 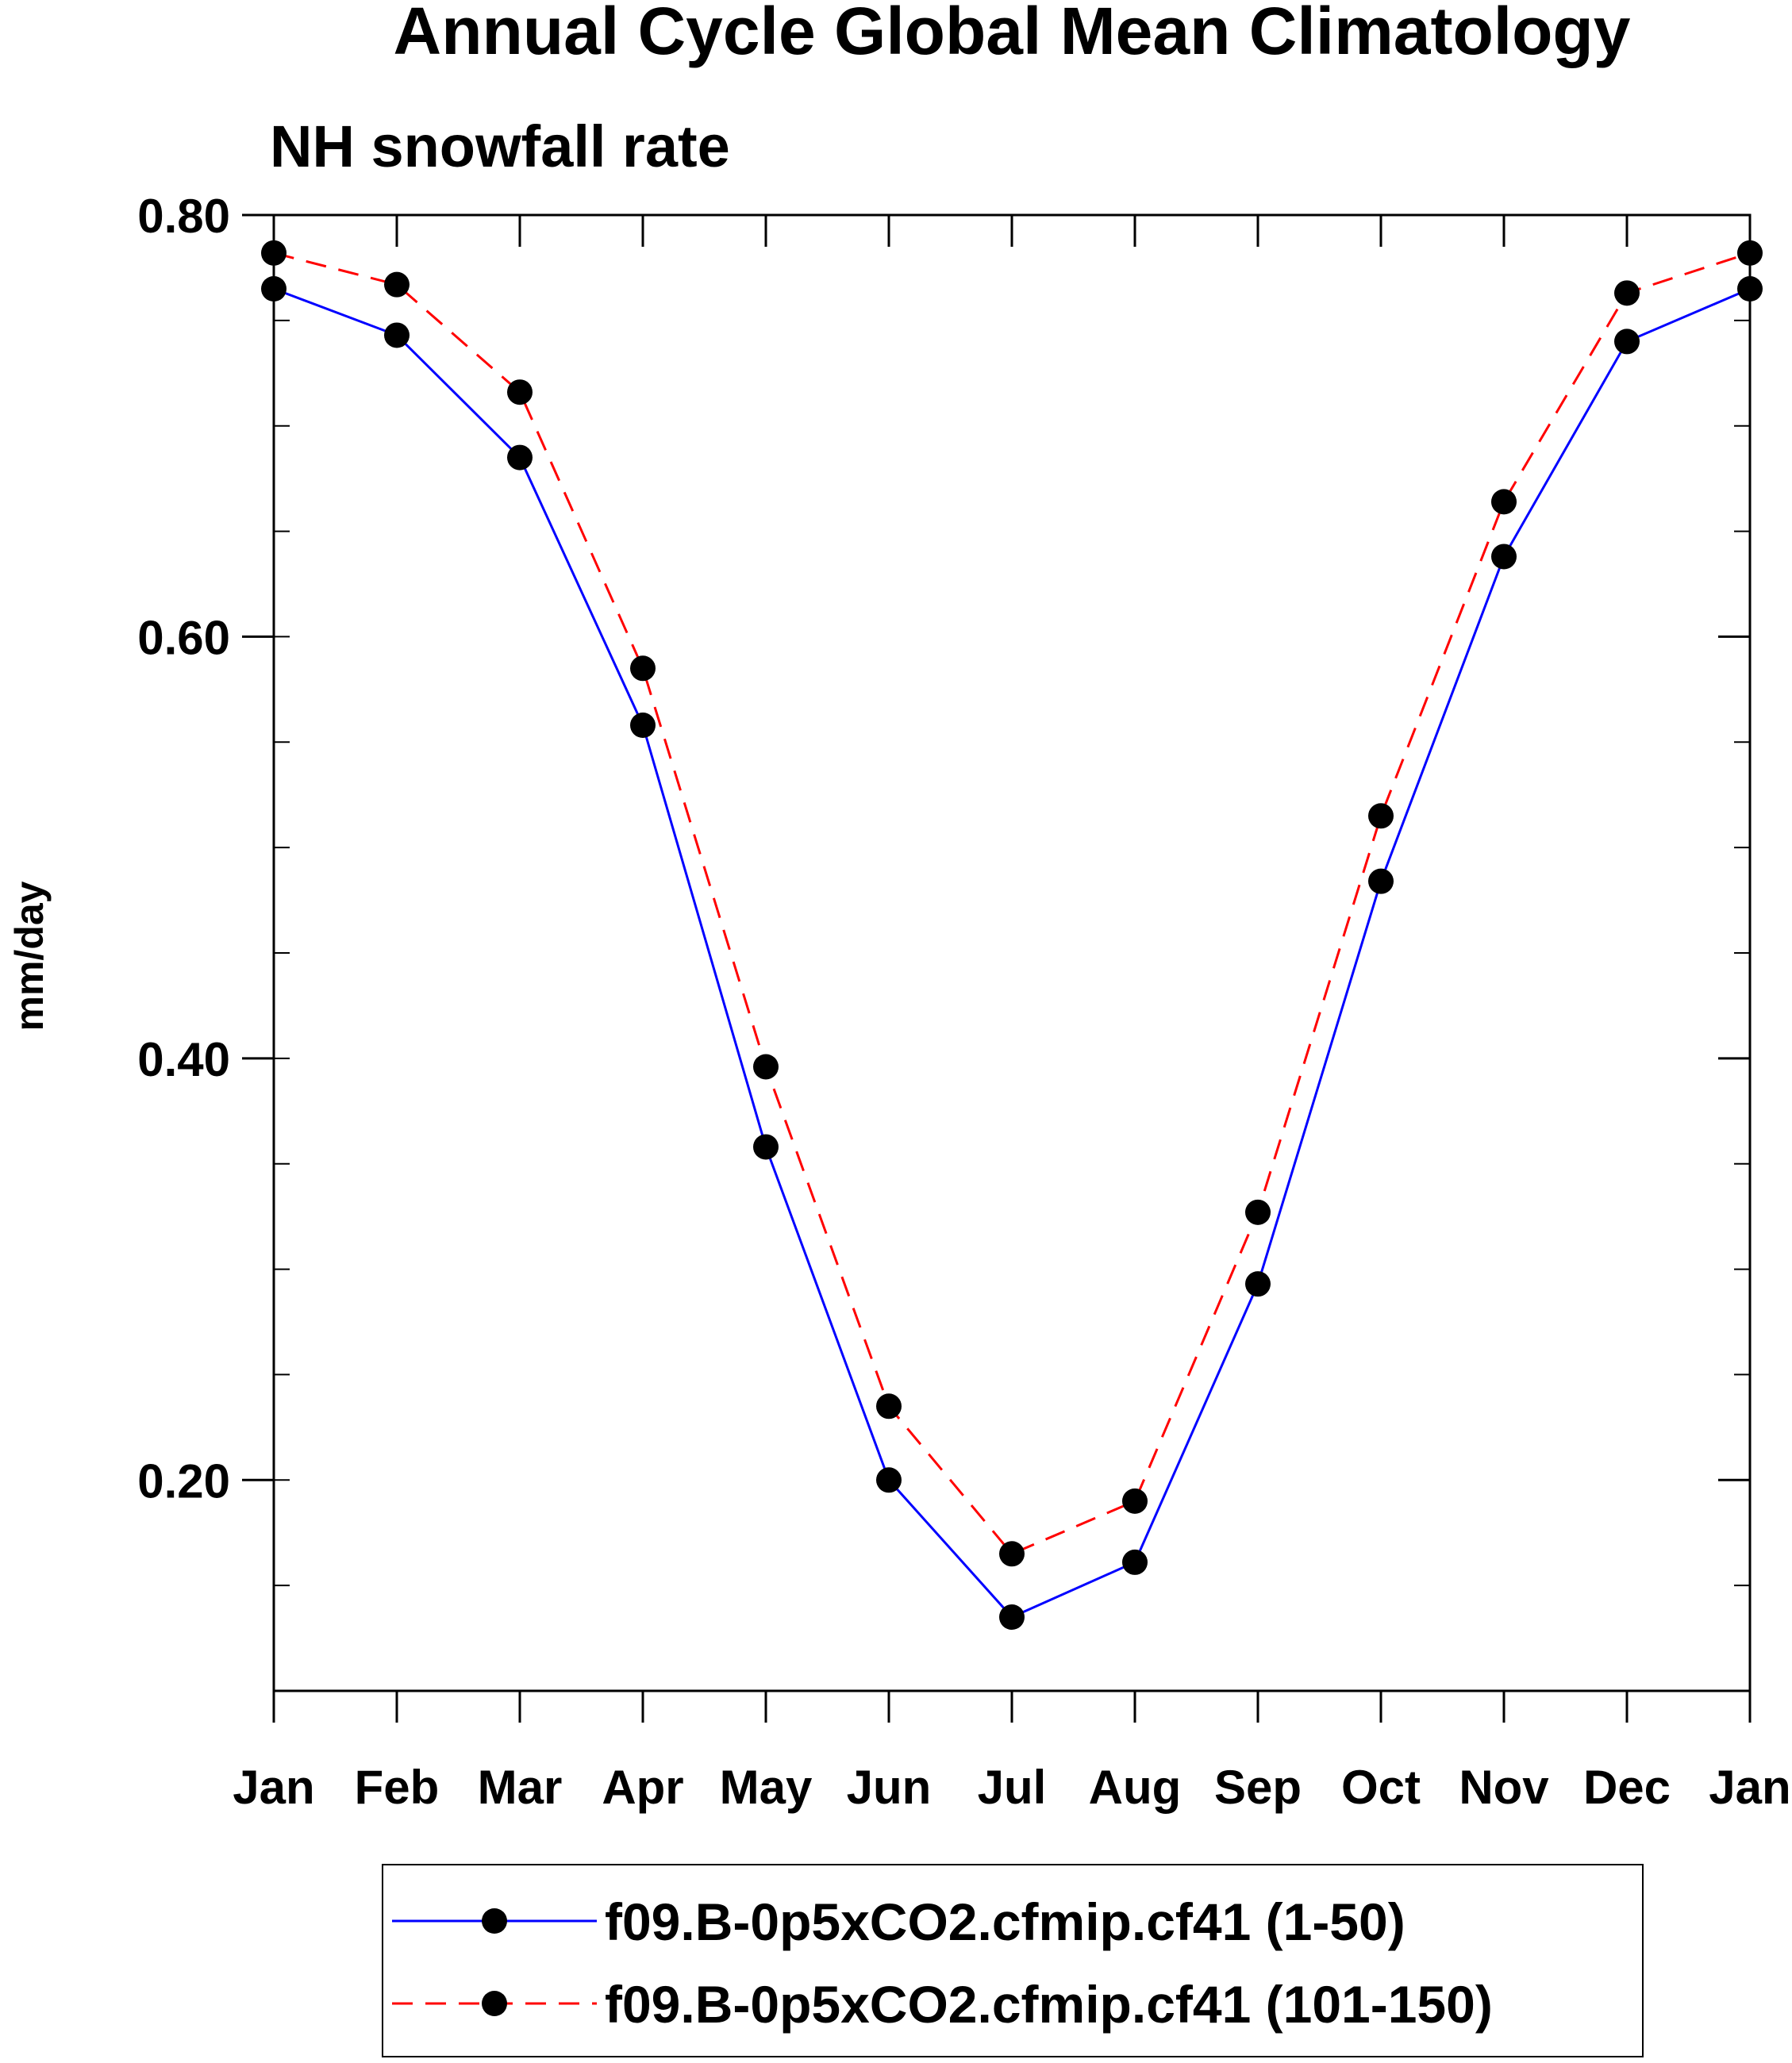 What do you see at coordinates (1627, 1788) in the screenshot?
I see `x-tick-label: Dec` at bounding box center [1627, 1788].